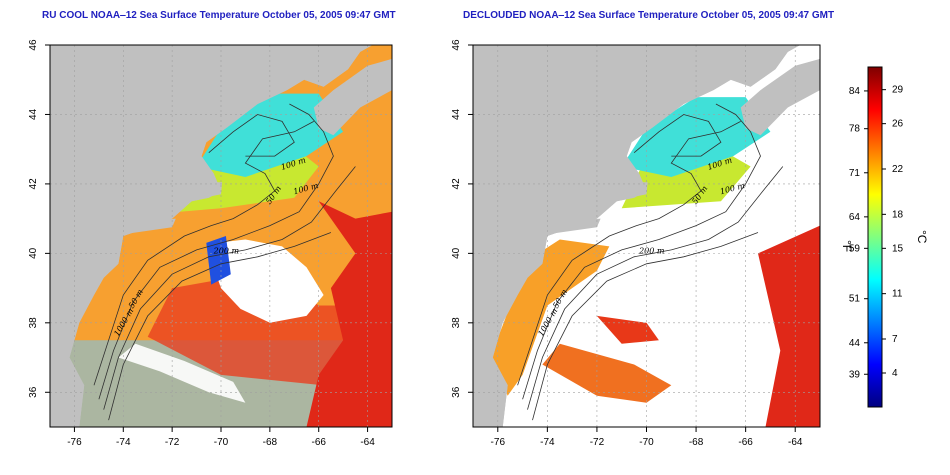  What do you see at coordinates (855, 248) in the screenshot?
I see `fahrenheit-tick-label: 59` at bounding box center [855, 248].